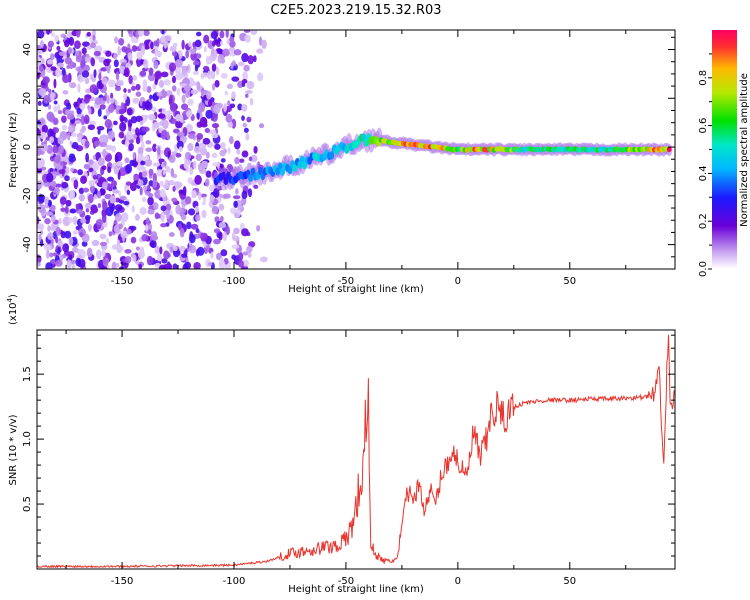 The height and width of the screenshot is (600, 750). What do you see at coordinates (364, 137) in the screenshot?
I see `spectrogram-ridge-cell` at bounding box center [364, 137].